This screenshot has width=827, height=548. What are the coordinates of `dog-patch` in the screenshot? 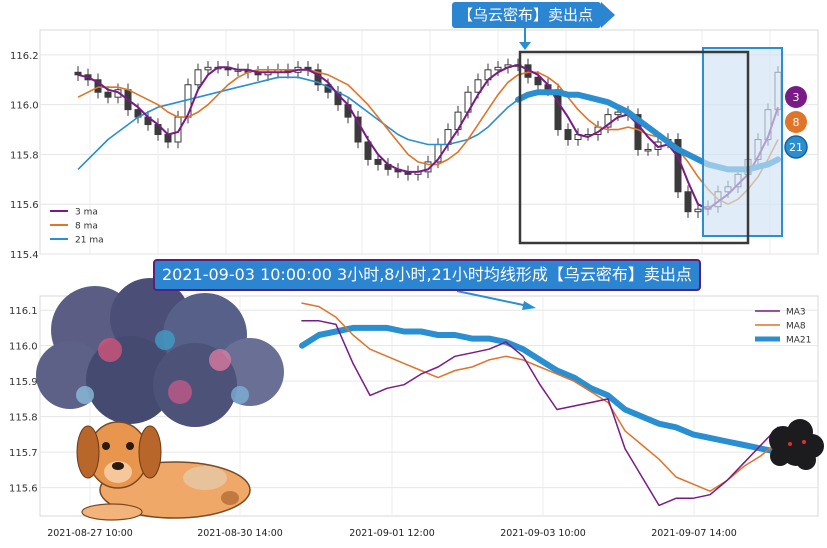 It's located at (205, 478).